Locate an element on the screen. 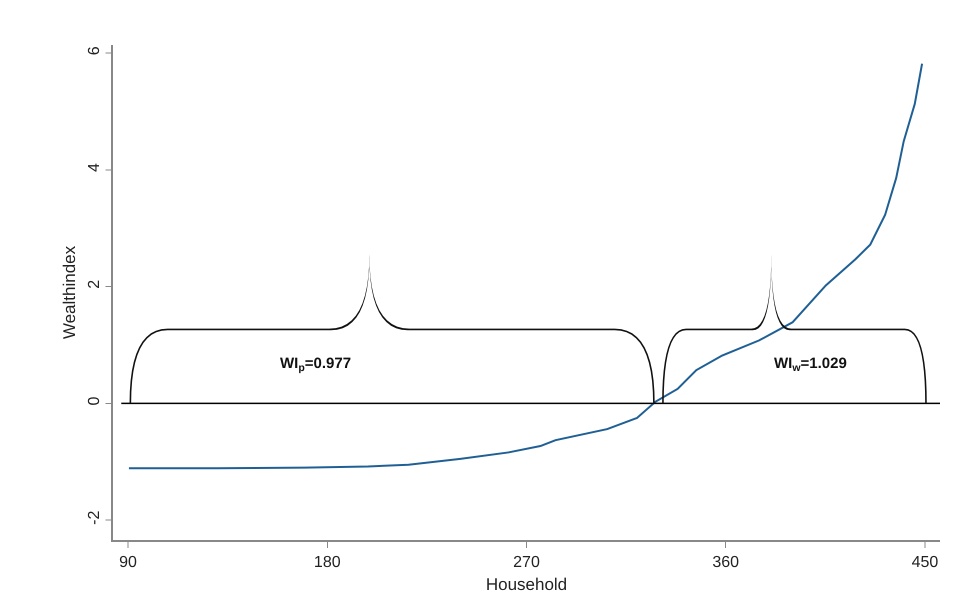 The image size is (957, 611). x-tick-label: 450 is located at coordinates (925, 562).